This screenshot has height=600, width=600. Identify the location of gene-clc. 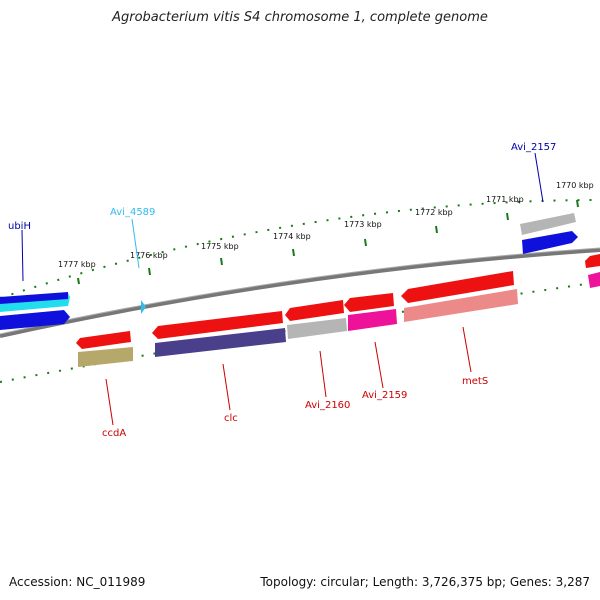
(220, 342).